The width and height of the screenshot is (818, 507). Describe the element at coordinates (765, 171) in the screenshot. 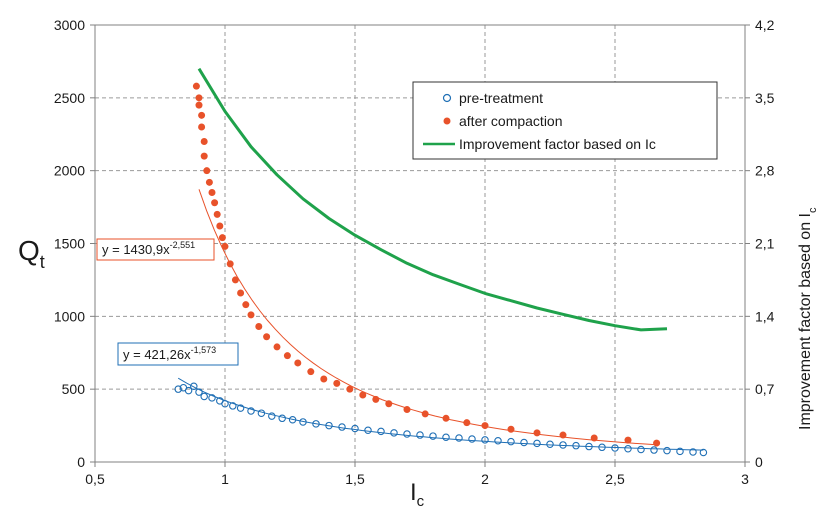

I see `y2-tick-label: 2,8` at that location.